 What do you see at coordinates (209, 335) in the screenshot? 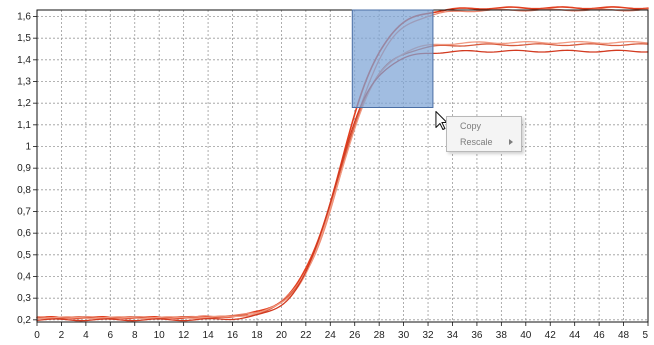
I see `x-tick-label: 14` at bounding box center [209, 335].